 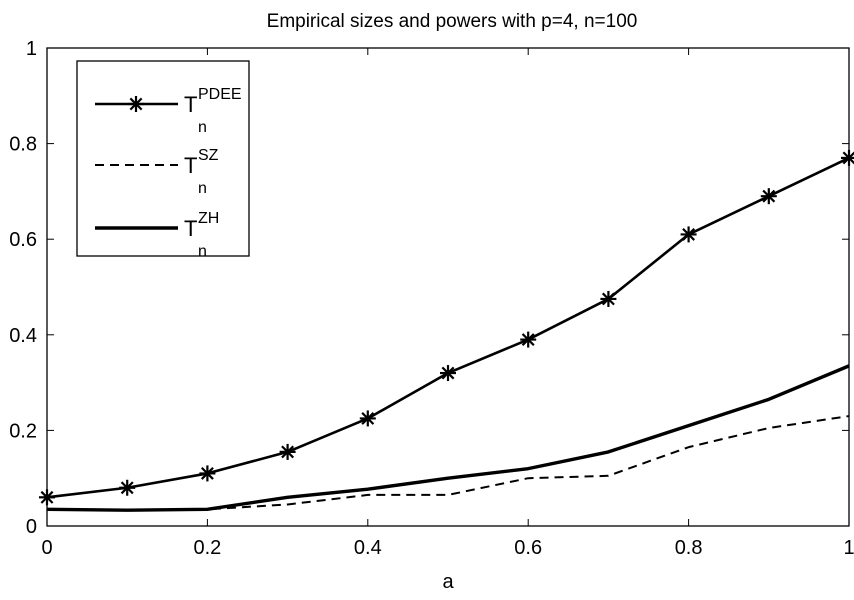 What do you see at coordinates (23, 240) in the screenshot?
I see `y-tick-label: 0.6` at bounding box center [23, 240].